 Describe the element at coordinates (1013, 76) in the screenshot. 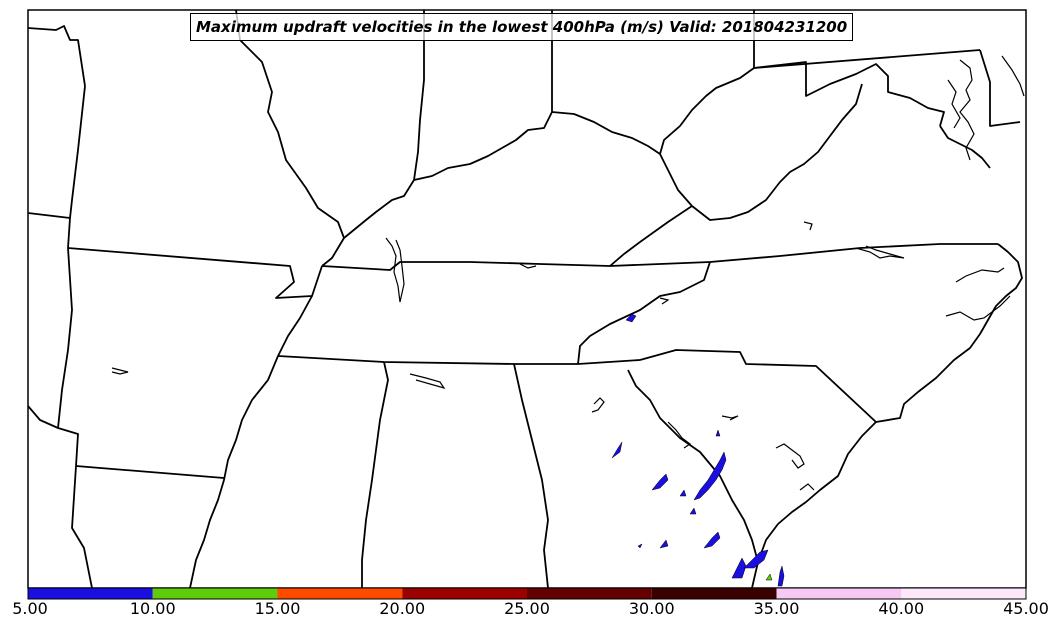

I see `delaware-bay` at that location.